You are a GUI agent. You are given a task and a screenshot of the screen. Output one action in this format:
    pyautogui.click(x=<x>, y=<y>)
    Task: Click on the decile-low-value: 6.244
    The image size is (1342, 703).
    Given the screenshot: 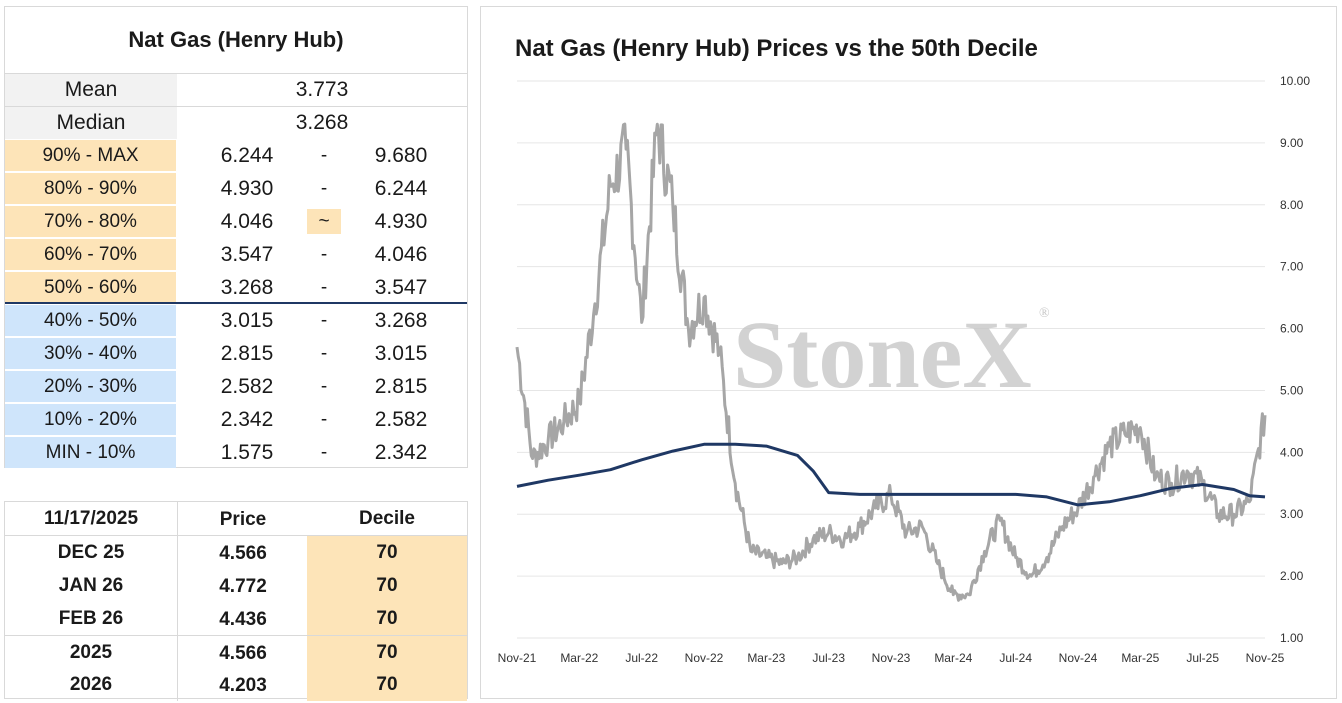 What is the action you would take?
    pyautogui.click(x=247, y=155)
    